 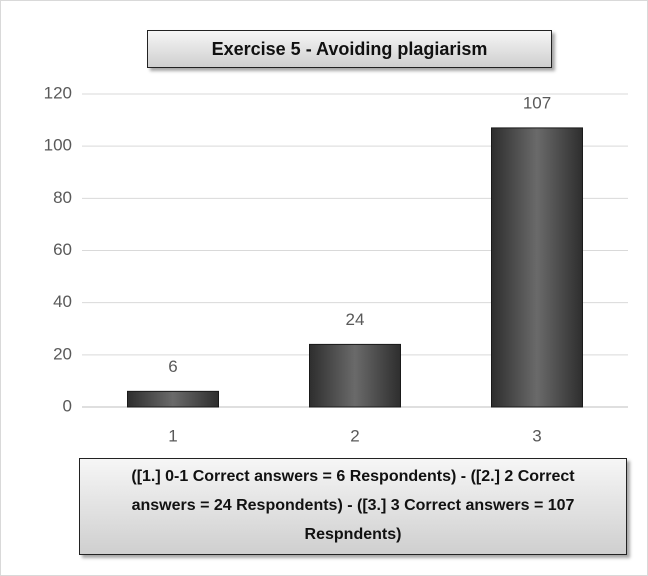 What do you see at coordinates (67, 405) in the screenshot?
I see `y-tick-label: 0` at bounding box center [67, 405].